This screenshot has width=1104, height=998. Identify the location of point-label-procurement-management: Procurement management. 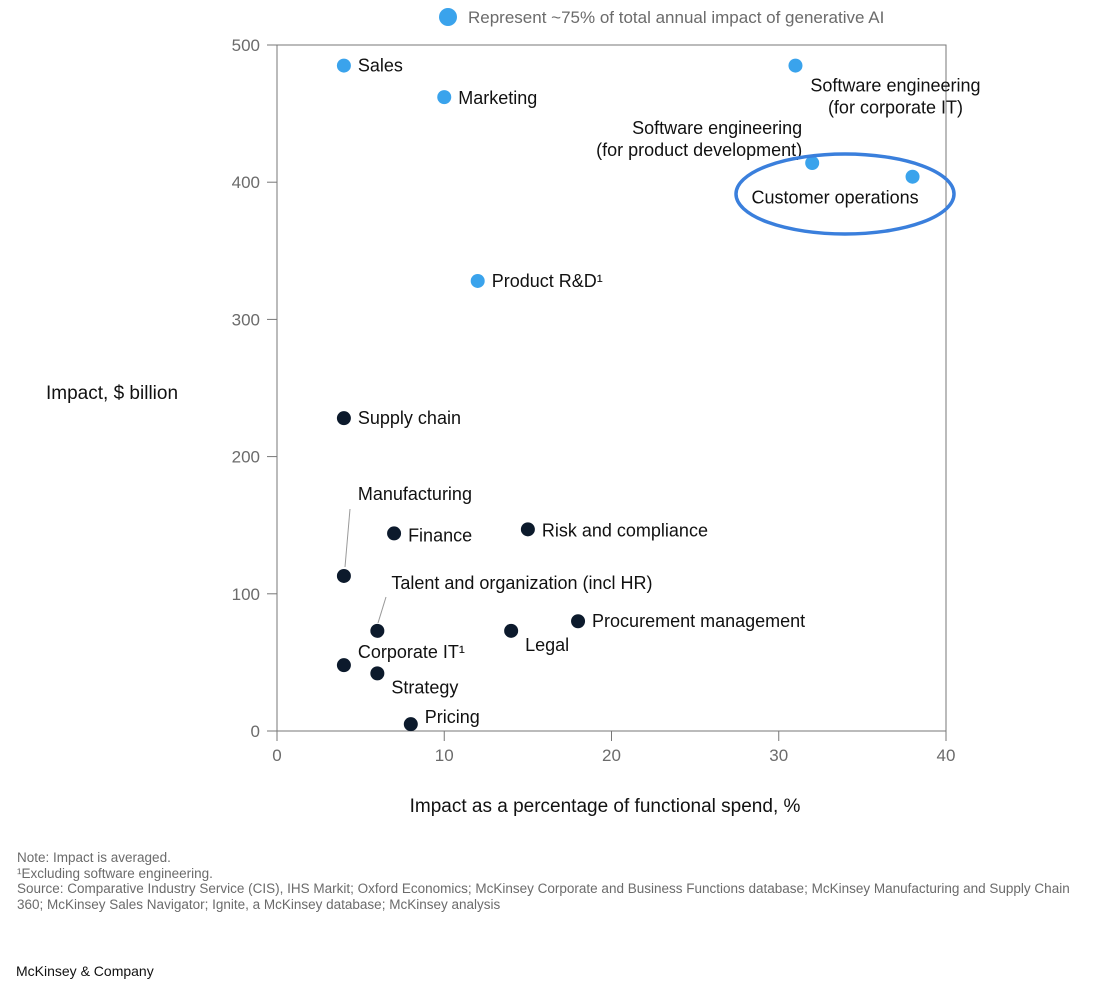
(698, 621).